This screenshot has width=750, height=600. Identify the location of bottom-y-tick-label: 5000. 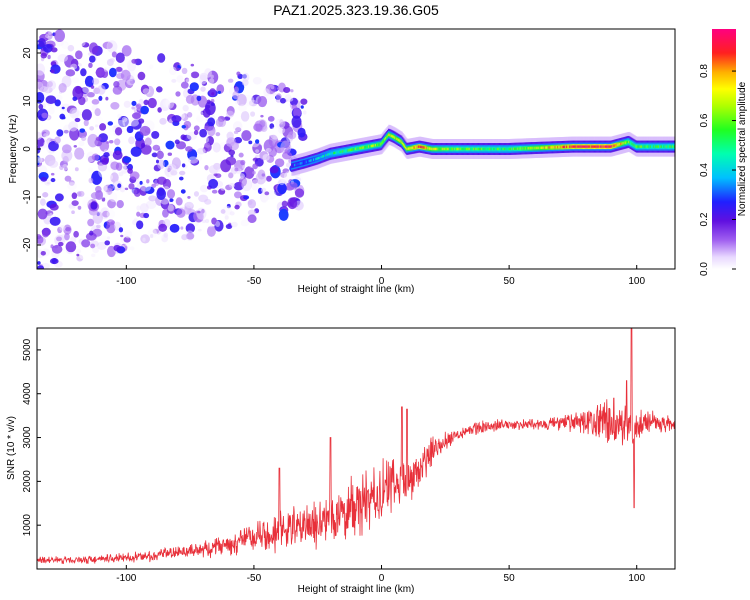
(27, 349).